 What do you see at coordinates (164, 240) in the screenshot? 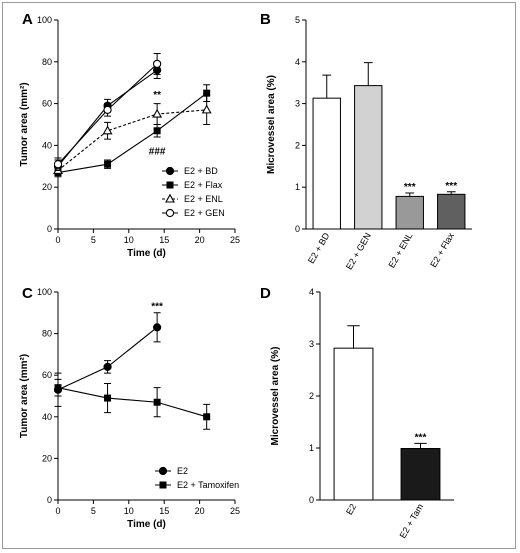
I see `x-tick-label-a-15: 15` at bounding box center [164, 240].